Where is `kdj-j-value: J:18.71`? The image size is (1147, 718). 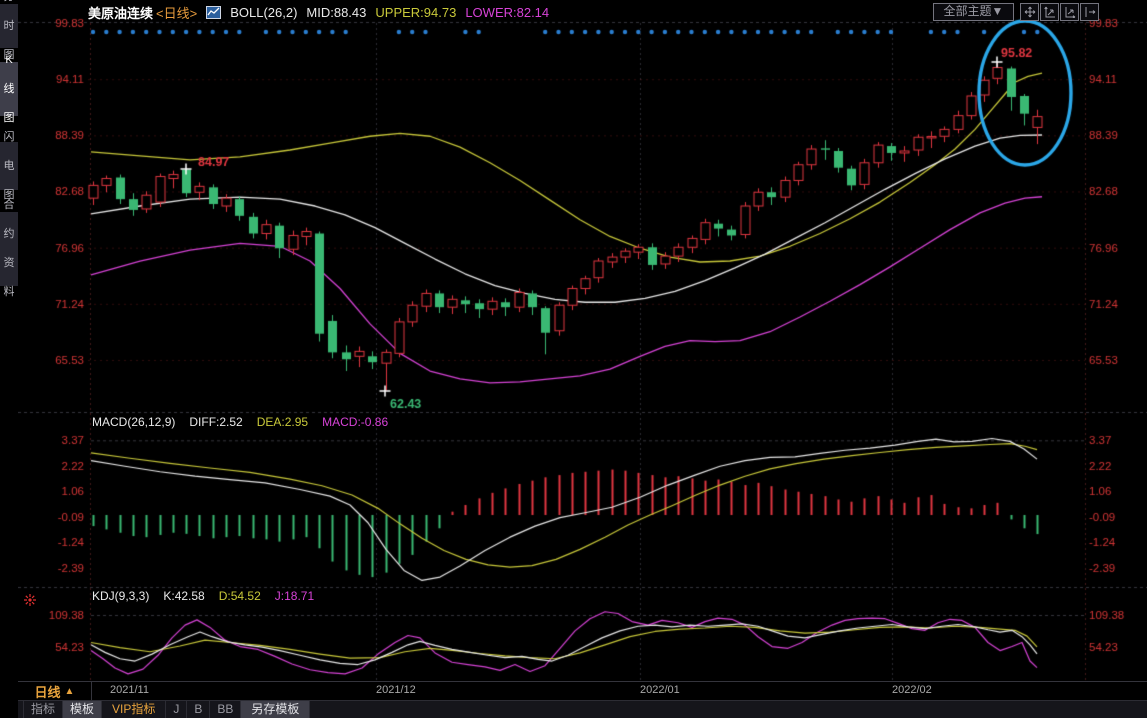 kdj-j-value: J:18.71 is located at coordinates (294, 596).